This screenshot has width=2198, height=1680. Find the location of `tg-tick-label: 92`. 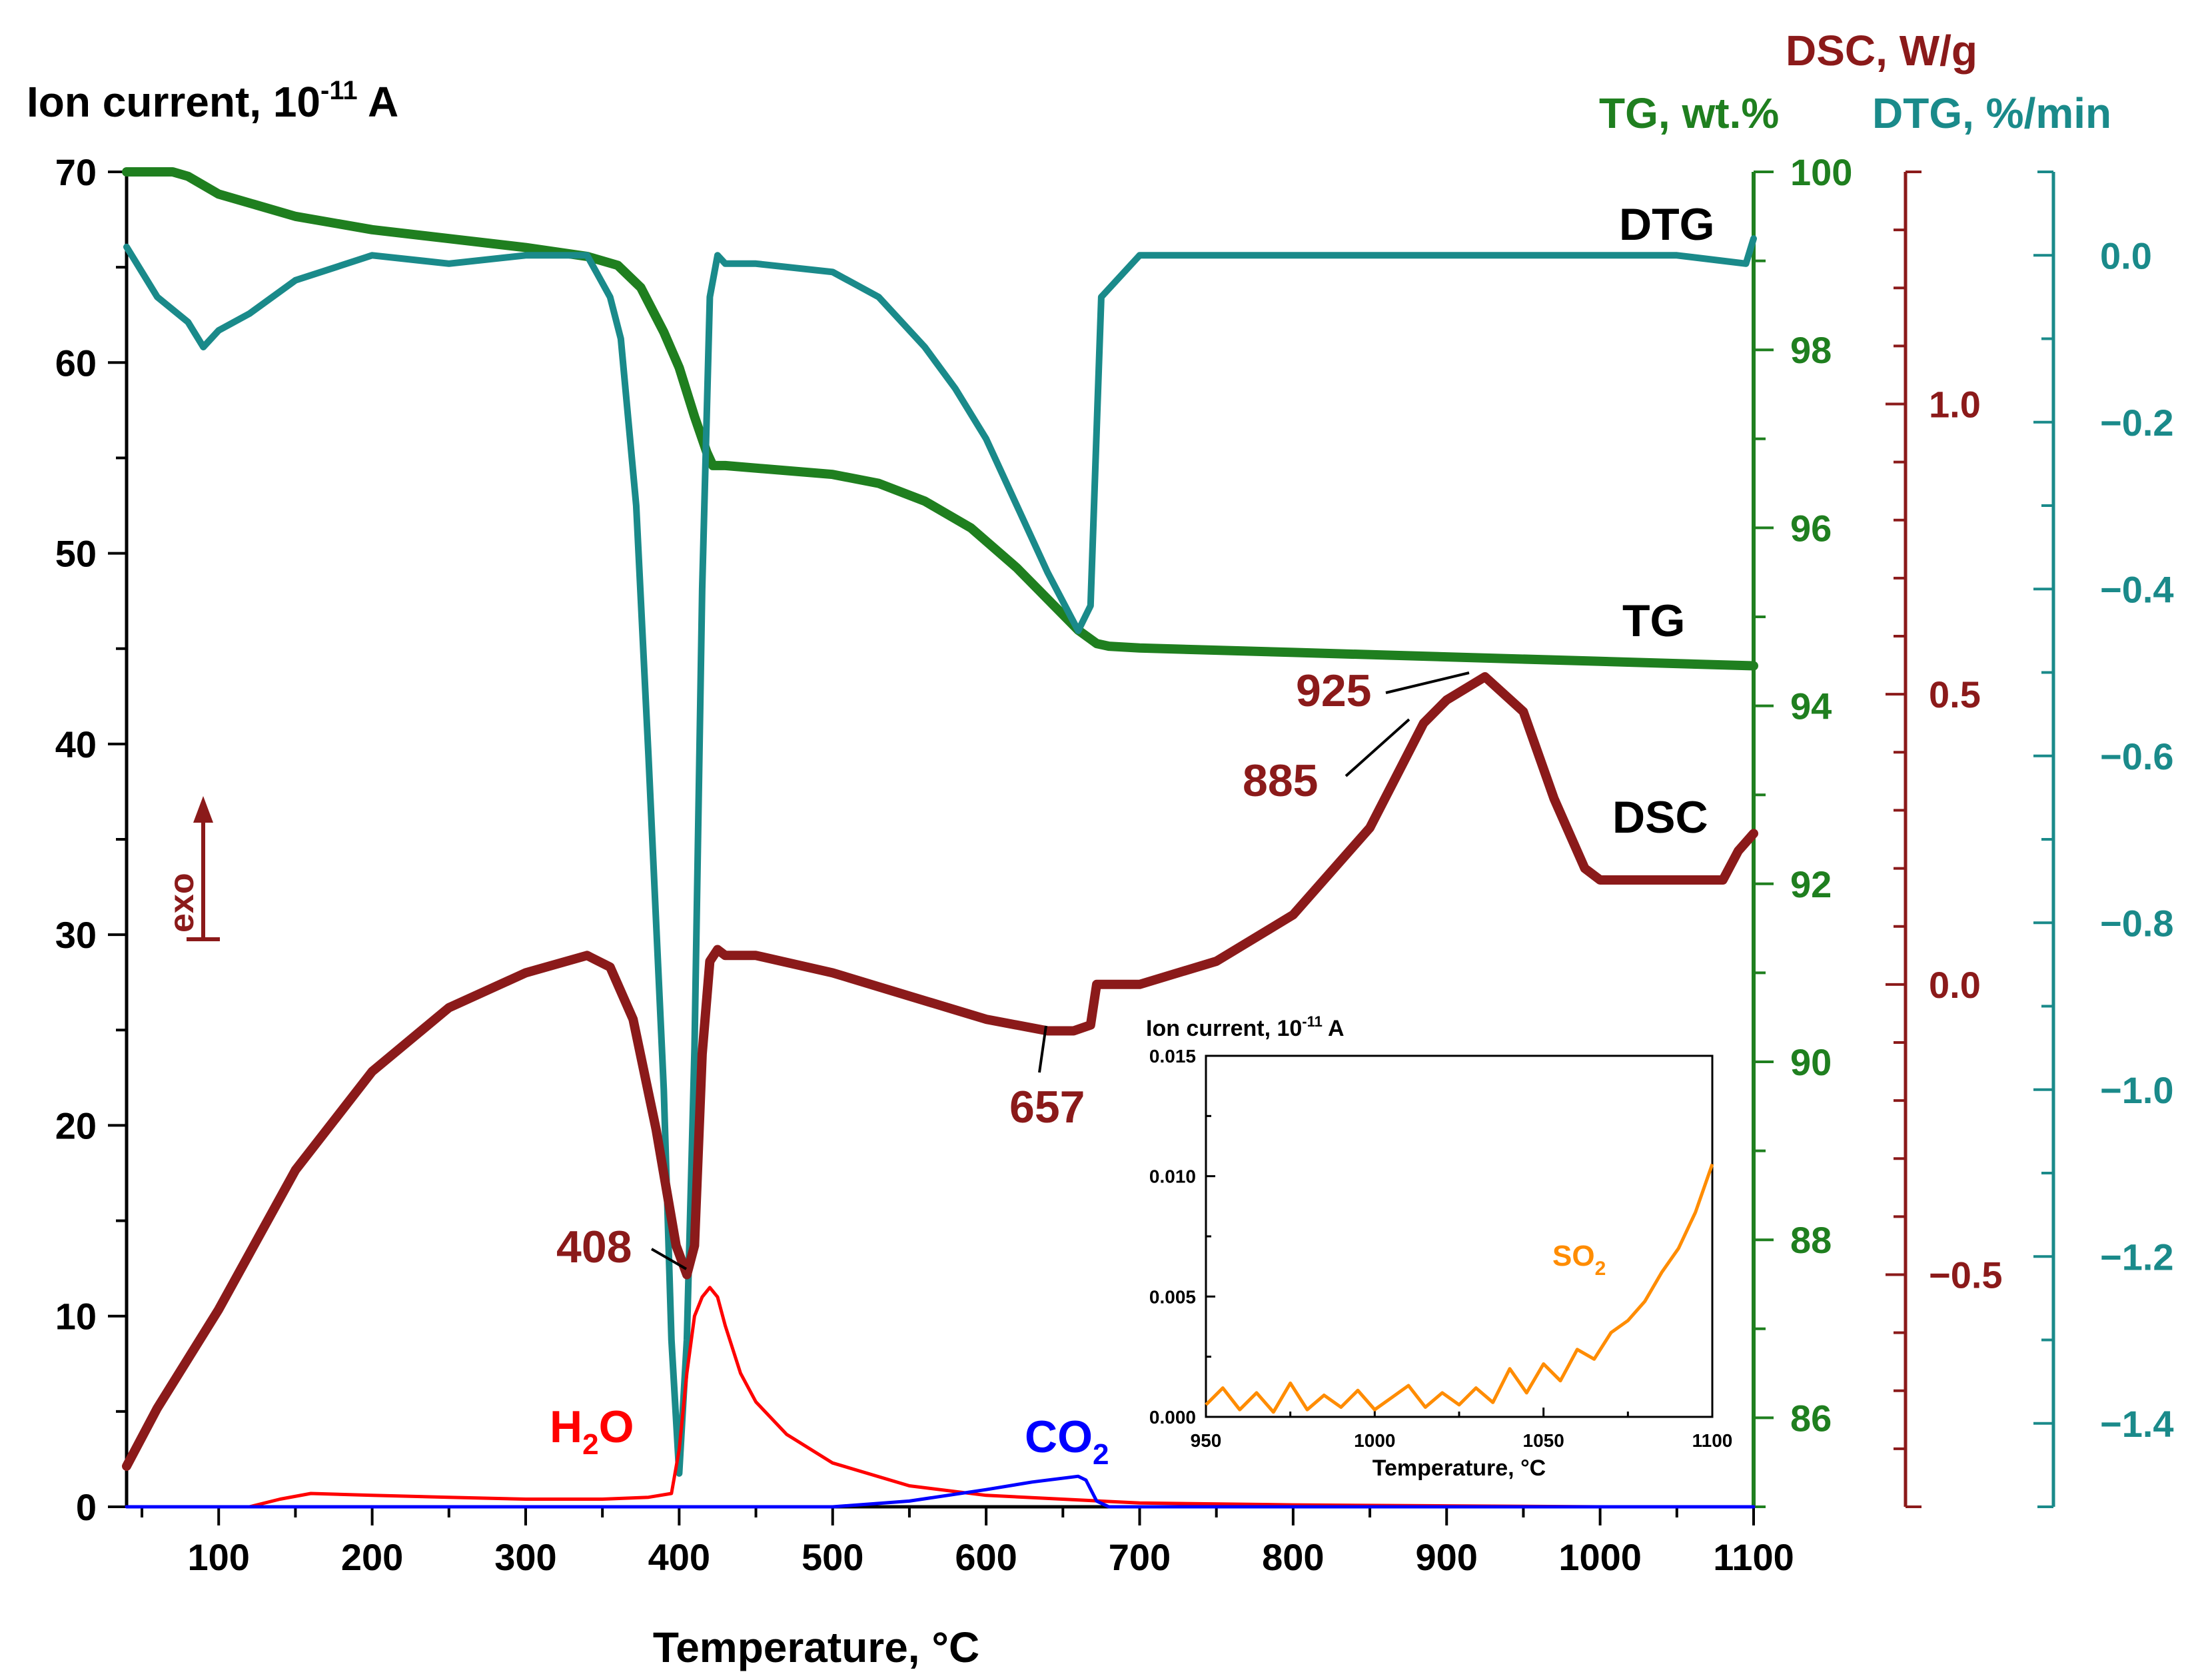

tg-tick-label: 92 is located at coordinates (1811, 884).